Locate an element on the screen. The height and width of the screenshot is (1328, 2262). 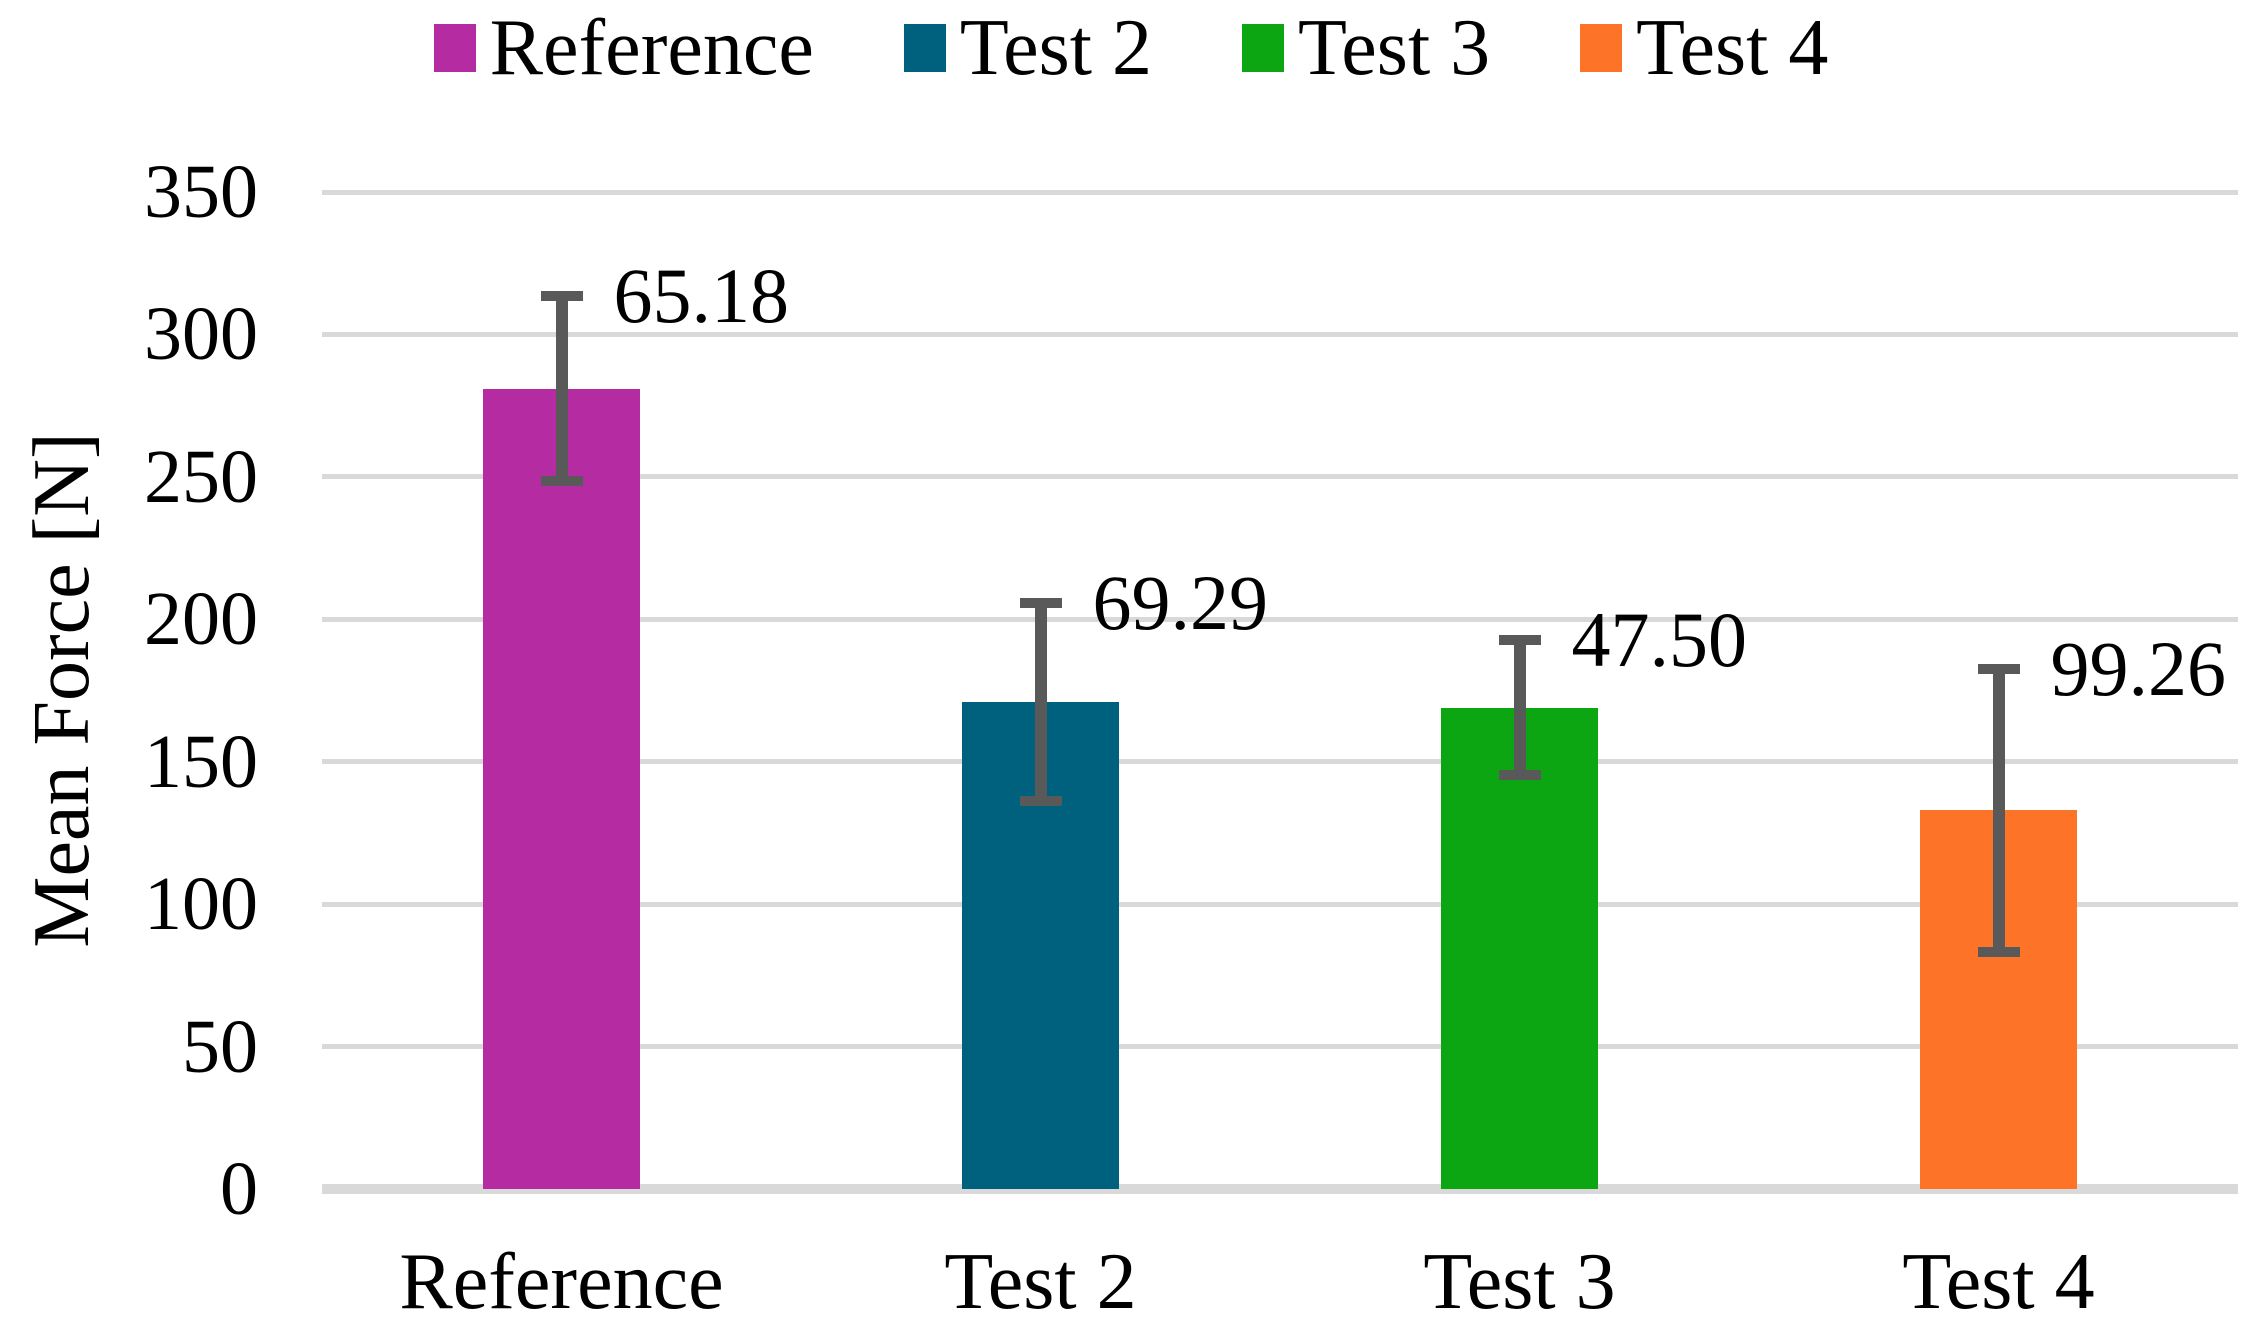
y-tick-label: 100 is located at coordinates (201, 904).